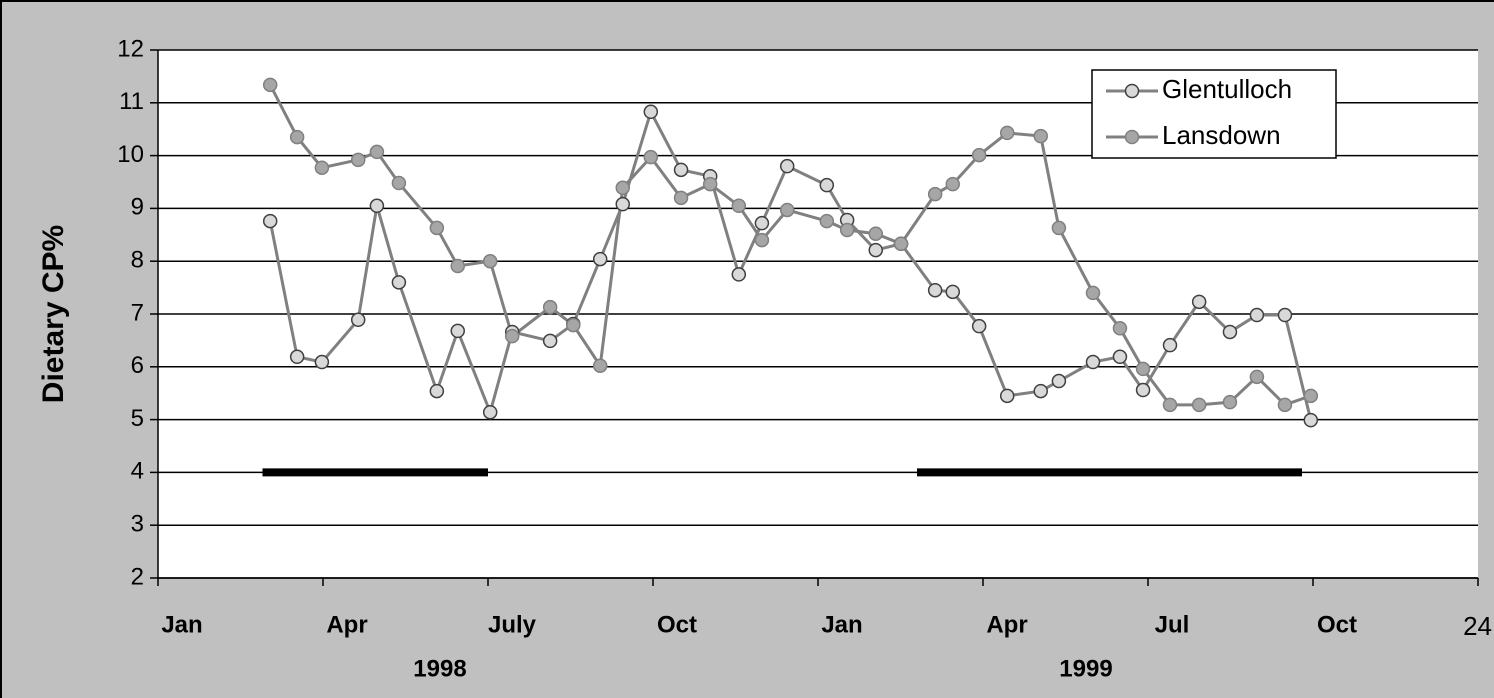 This screenshot has width=1494, height=698. I want to click on y-tick-label: 12, so click(130, 48).